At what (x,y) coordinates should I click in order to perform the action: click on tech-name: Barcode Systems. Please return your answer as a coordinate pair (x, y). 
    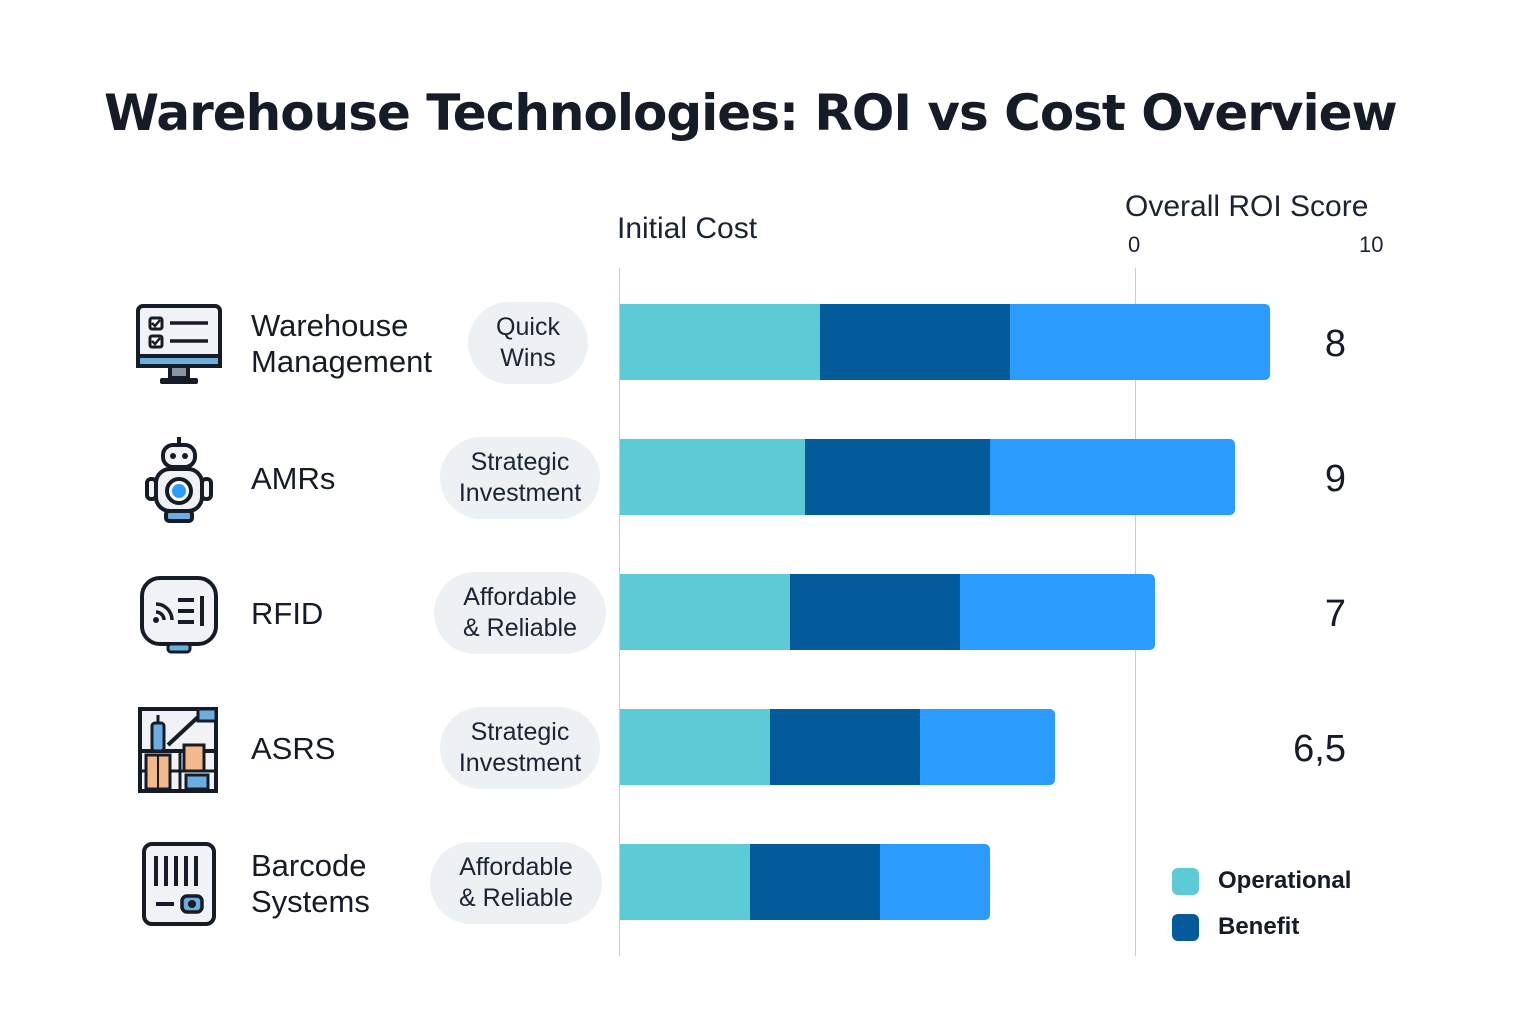
    Looking at the image, I should click on (351, 884).